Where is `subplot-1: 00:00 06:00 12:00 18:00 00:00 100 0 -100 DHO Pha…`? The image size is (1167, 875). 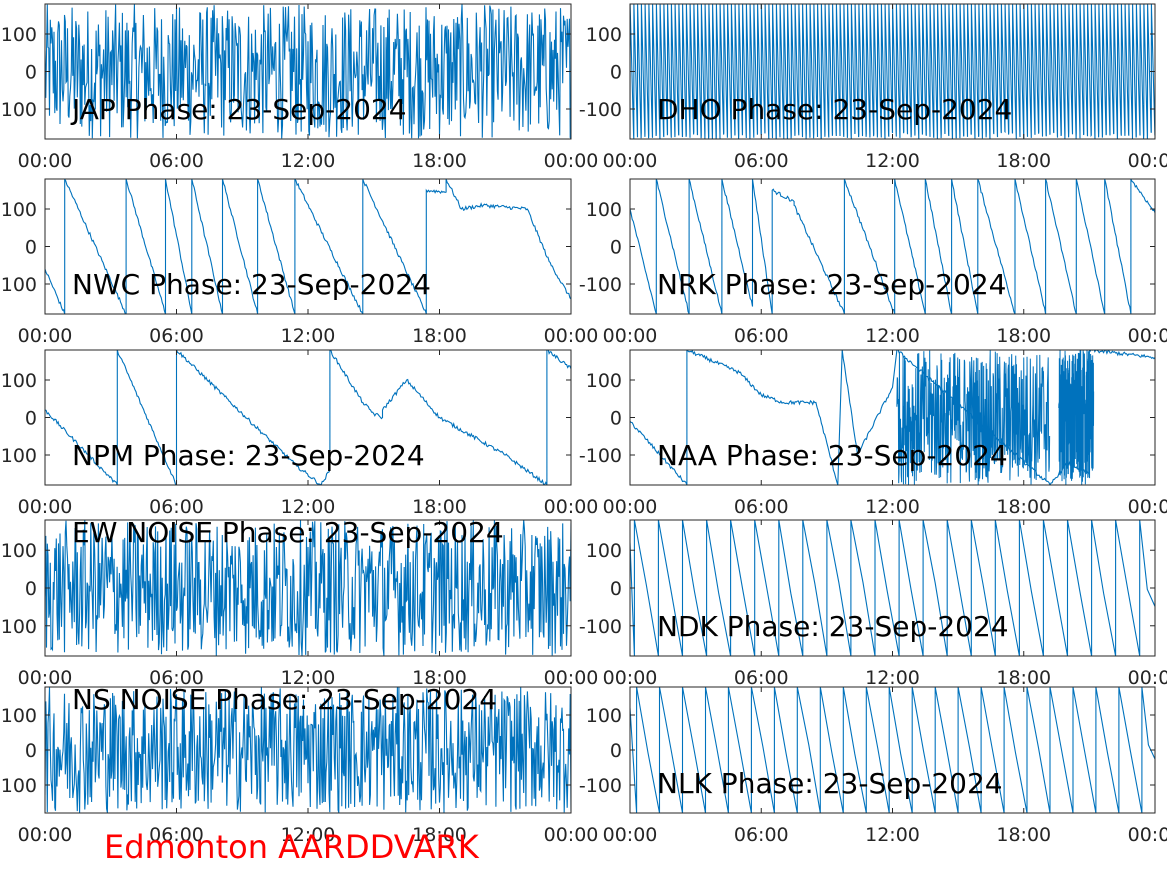 subplot-1: 00:00 06:00 12:00 18:00 00:00 100 0 -100 DHO Pha… is located at coordinates (873, 87).